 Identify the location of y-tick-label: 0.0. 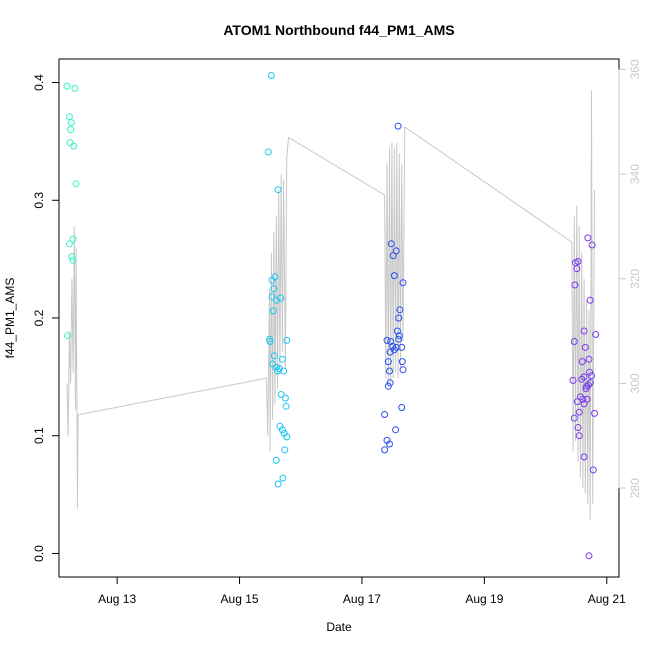
(39, 553).